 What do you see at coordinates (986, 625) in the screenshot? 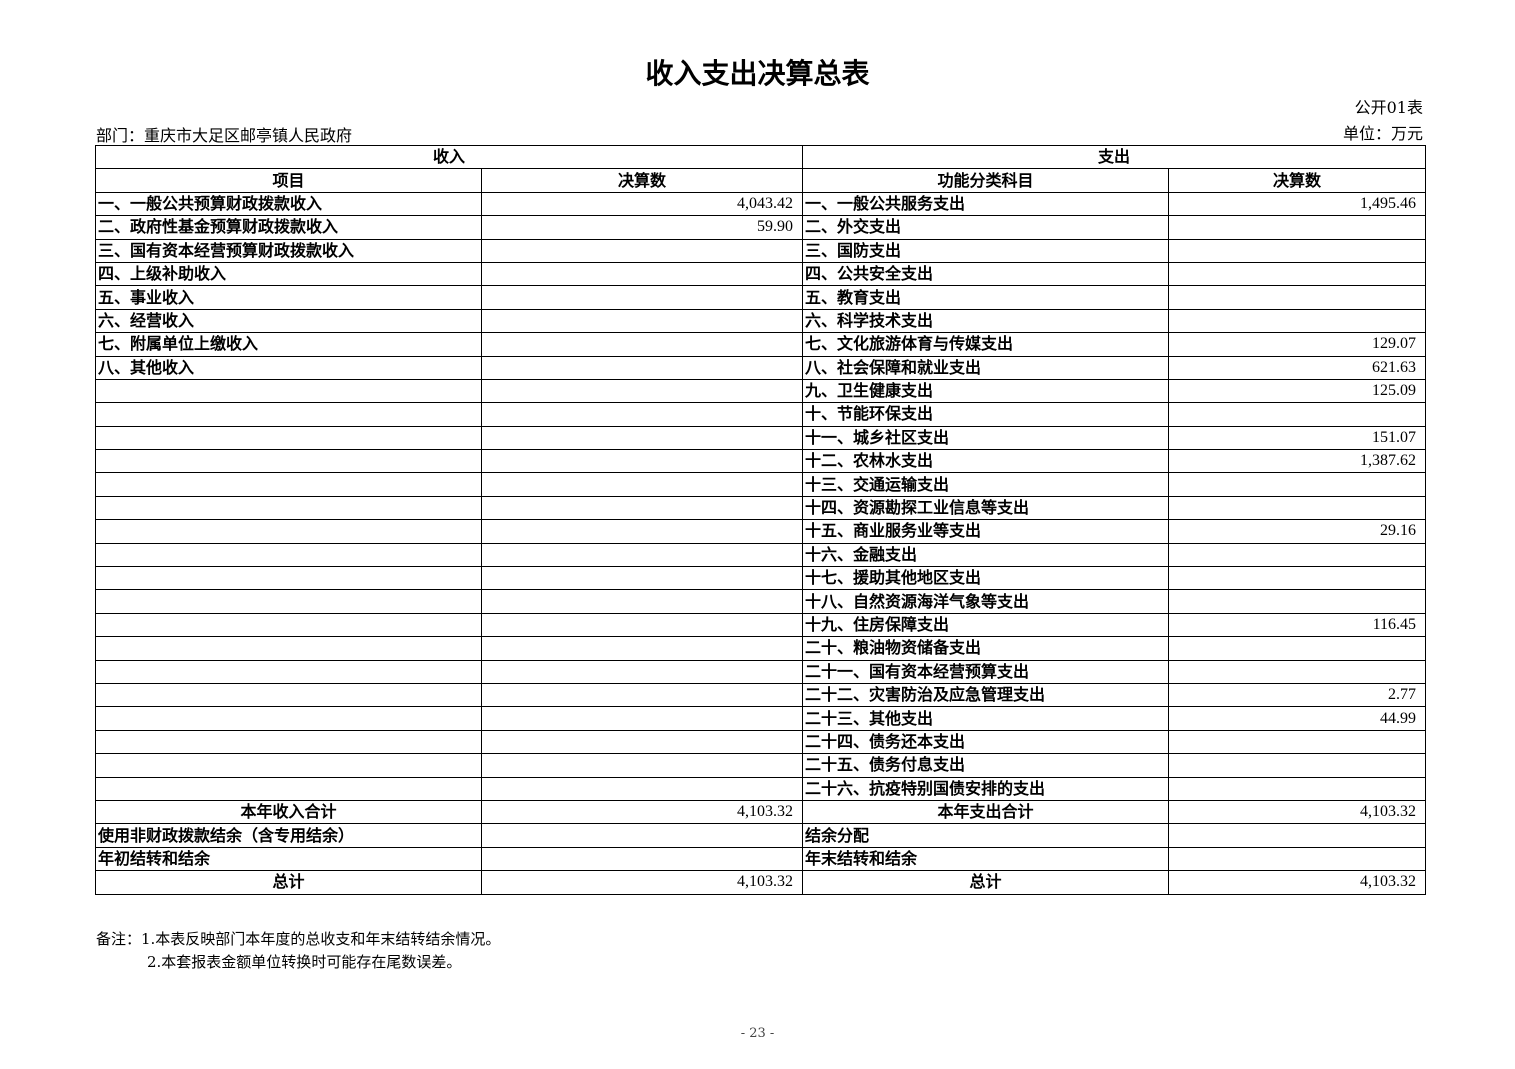
I see `expense-item: 十九、住房保障支出` at bounding box center [986, 625].